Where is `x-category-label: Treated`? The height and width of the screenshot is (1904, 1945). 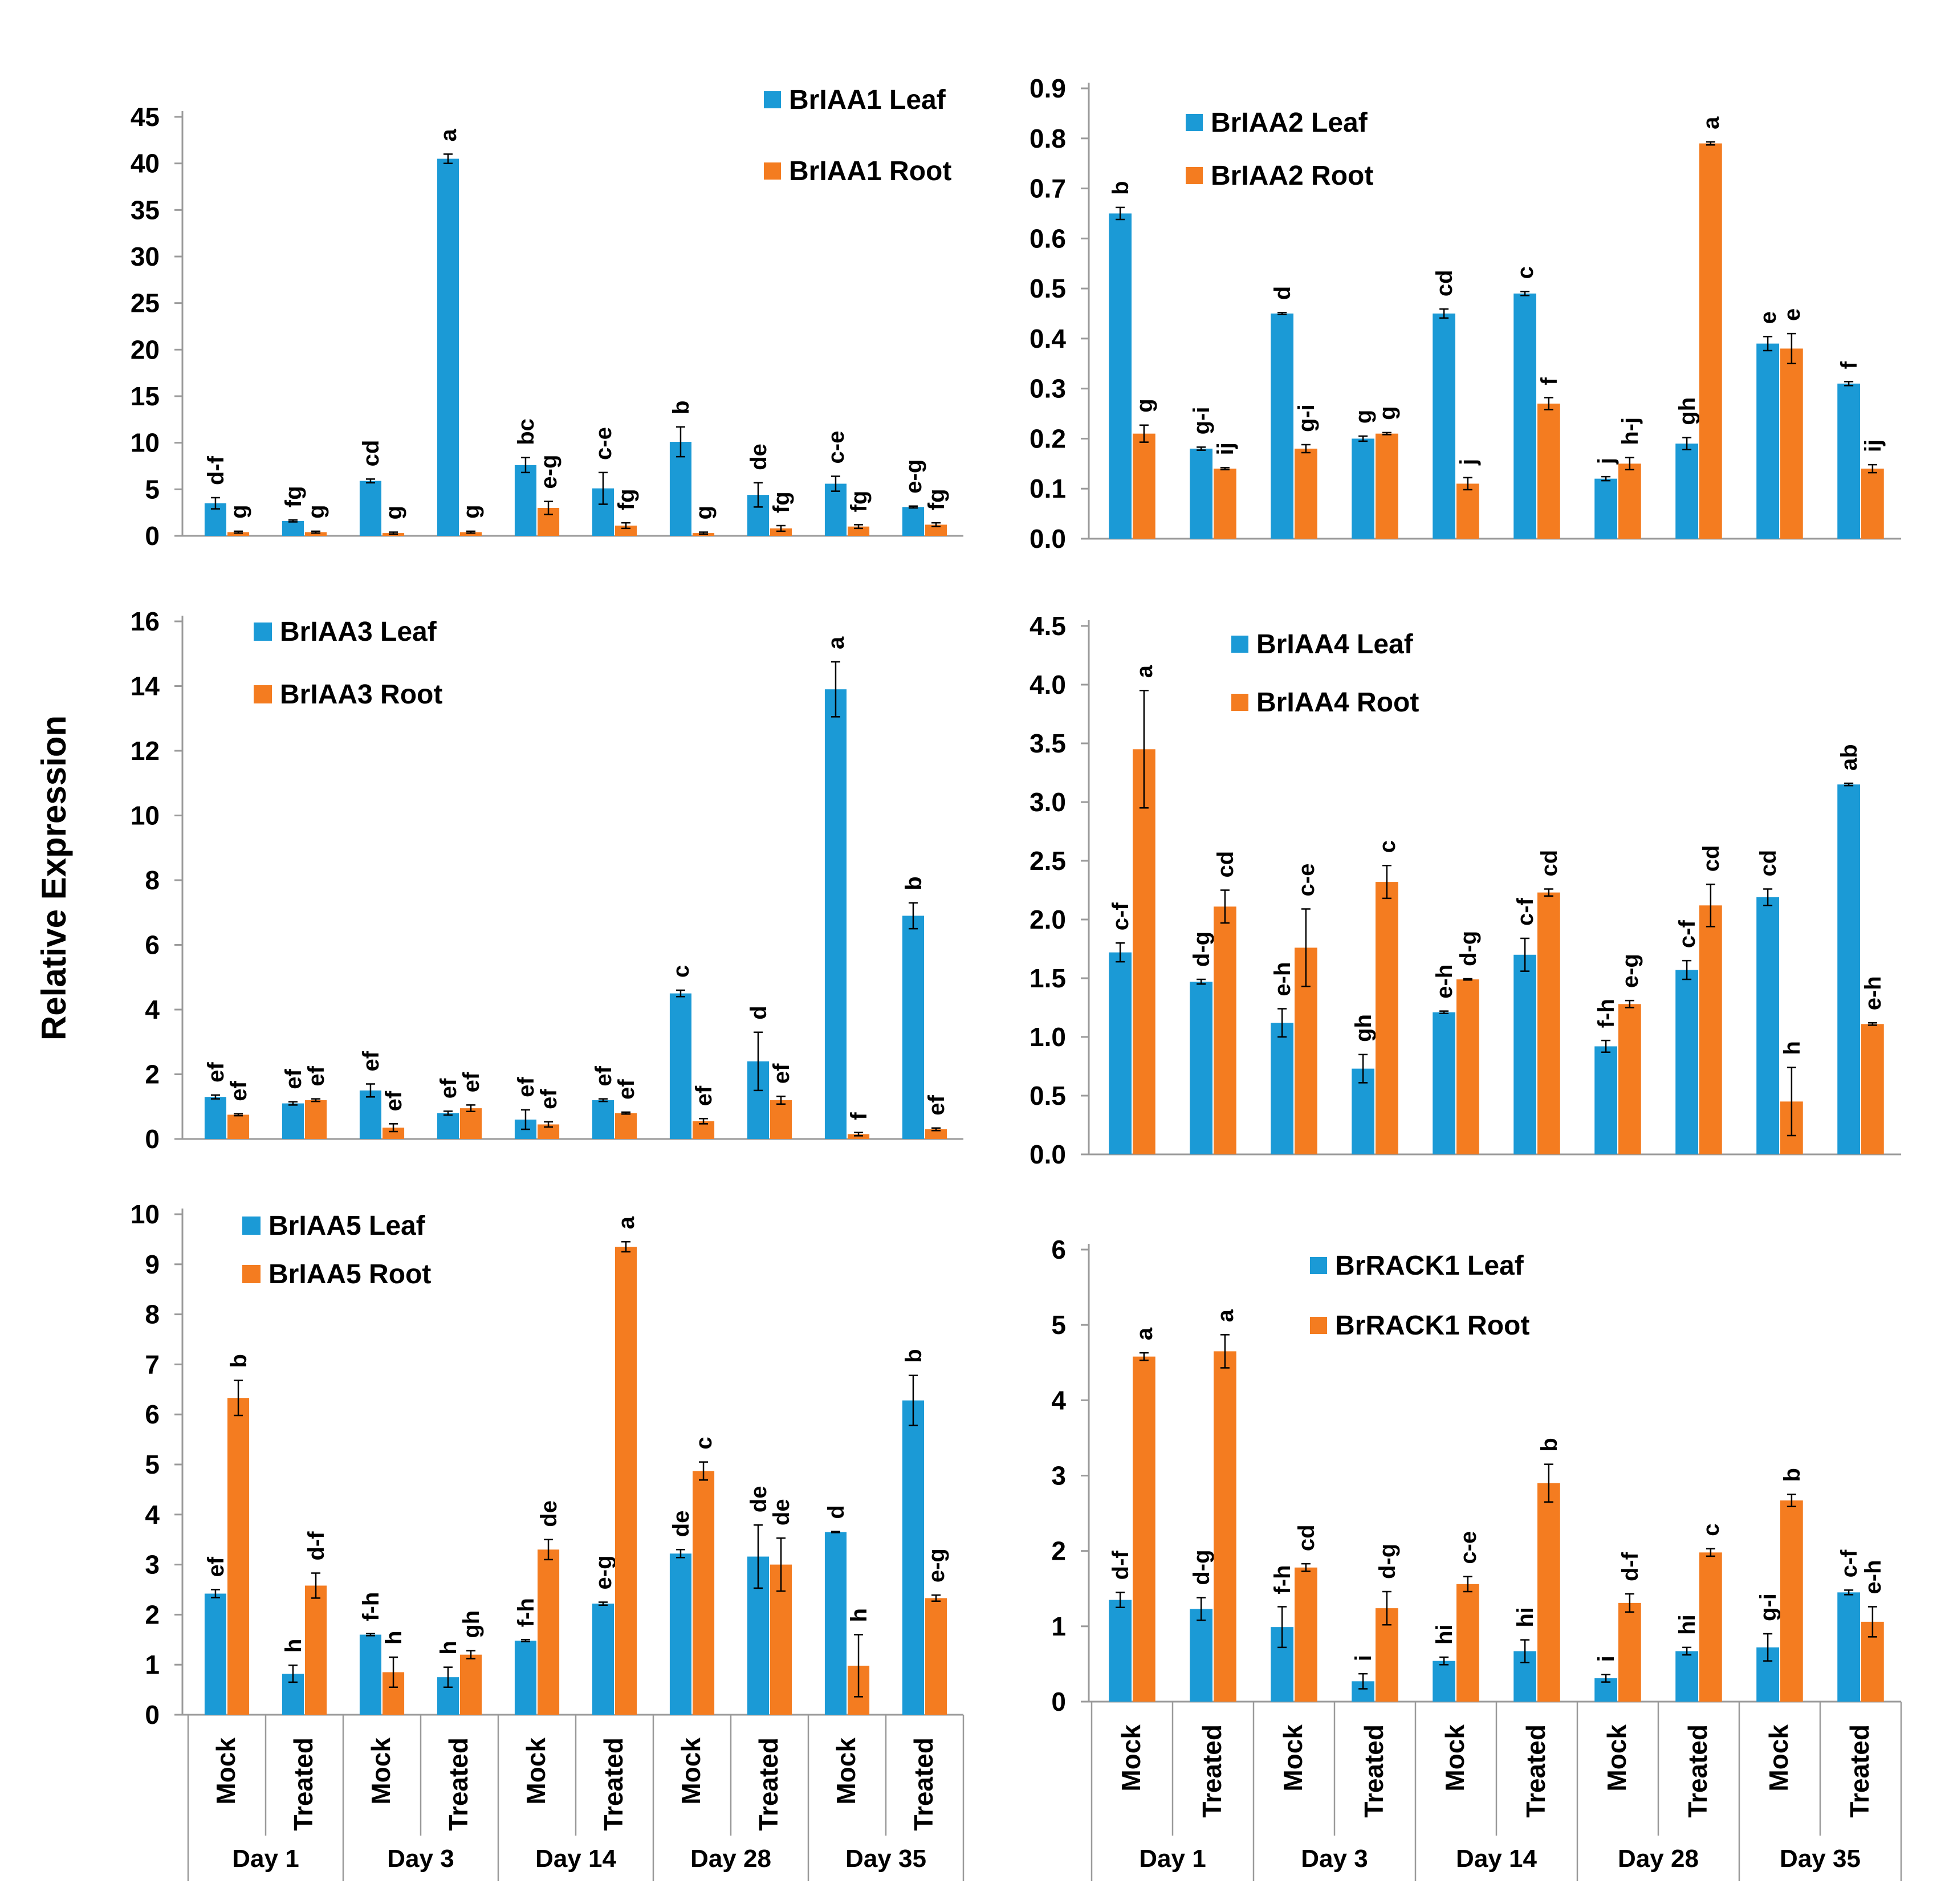 x-category-label: Treated is located at coordinates (1536, 1771).